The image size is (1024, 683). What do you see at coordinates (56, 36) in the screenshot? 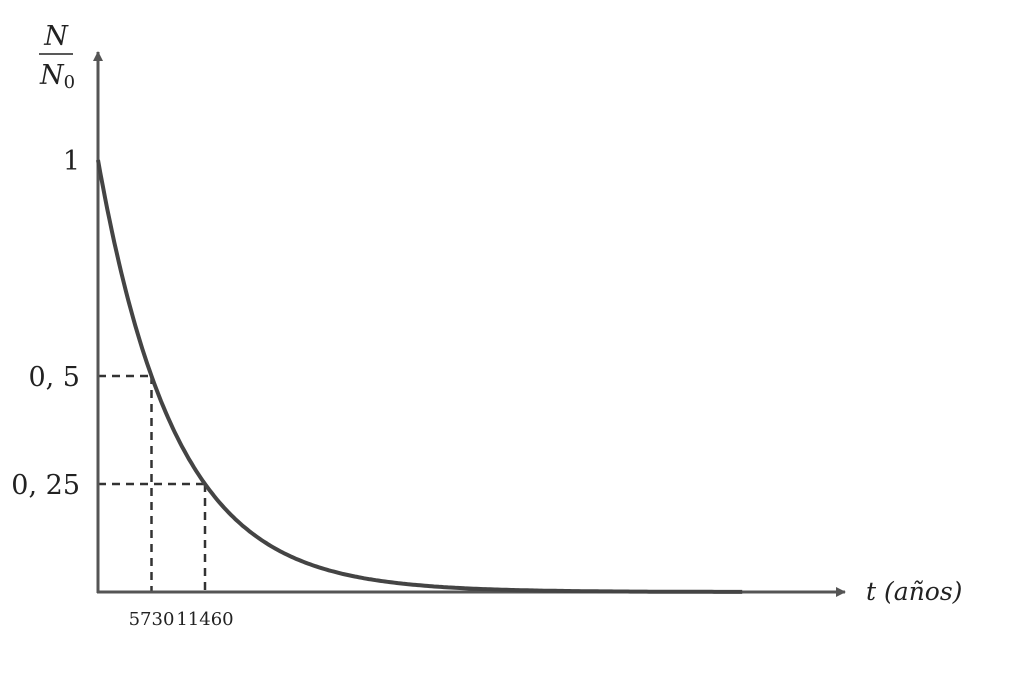
I see `y-label-numerator: N` at bounding box center [56, 36].